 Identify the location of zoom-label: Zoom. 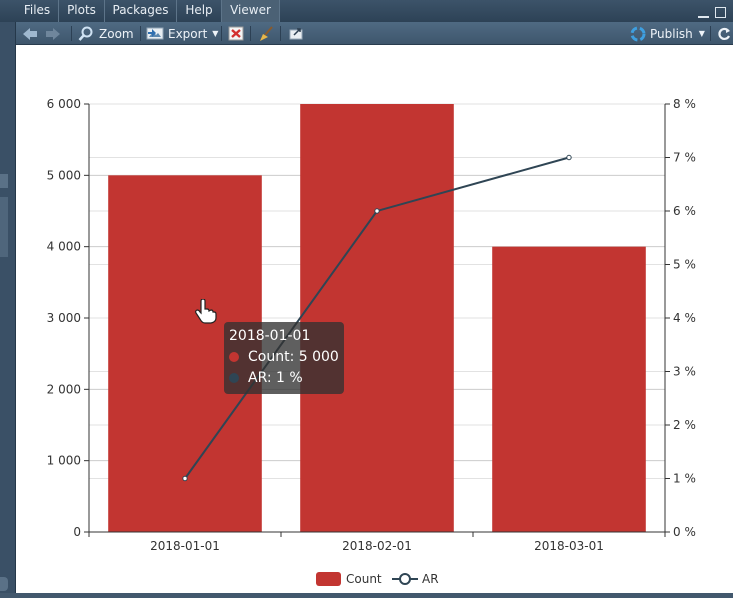
(116, 33).